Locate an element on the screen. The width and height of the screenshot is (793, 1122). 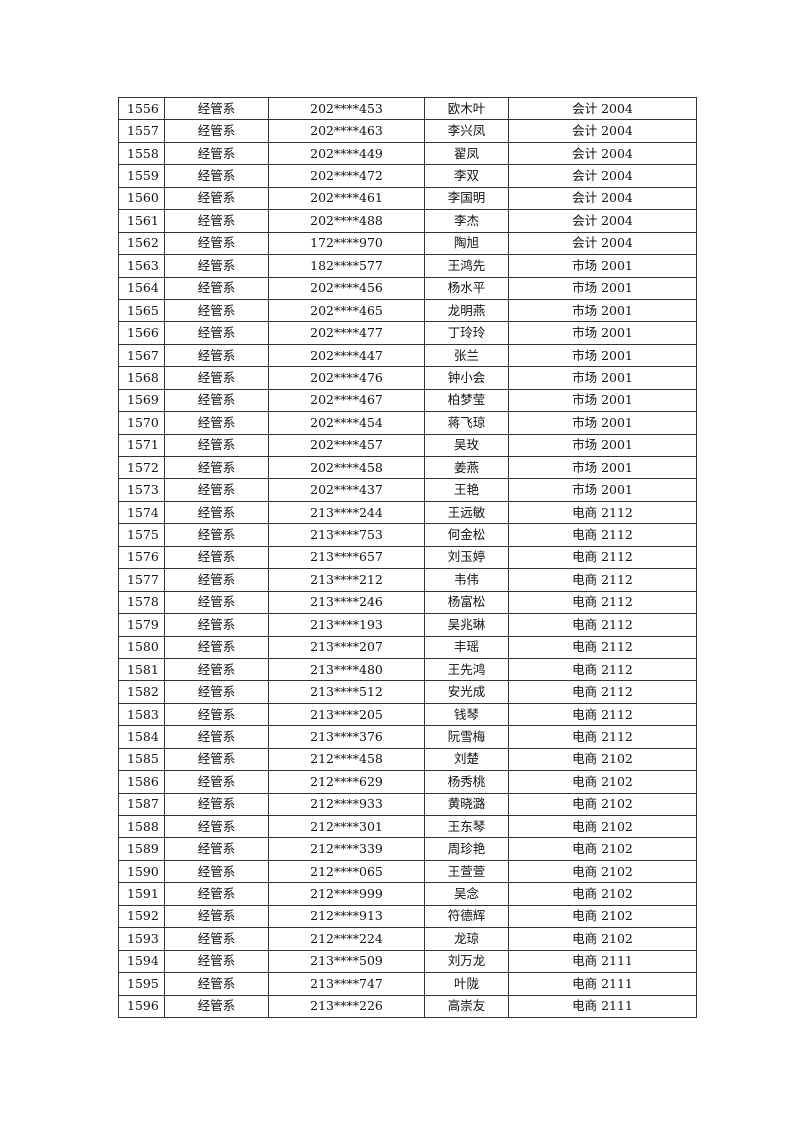
table-row: 1576 经管系 213****657 刘玉婷 电商 2112 is located at coordinates (407, 557).